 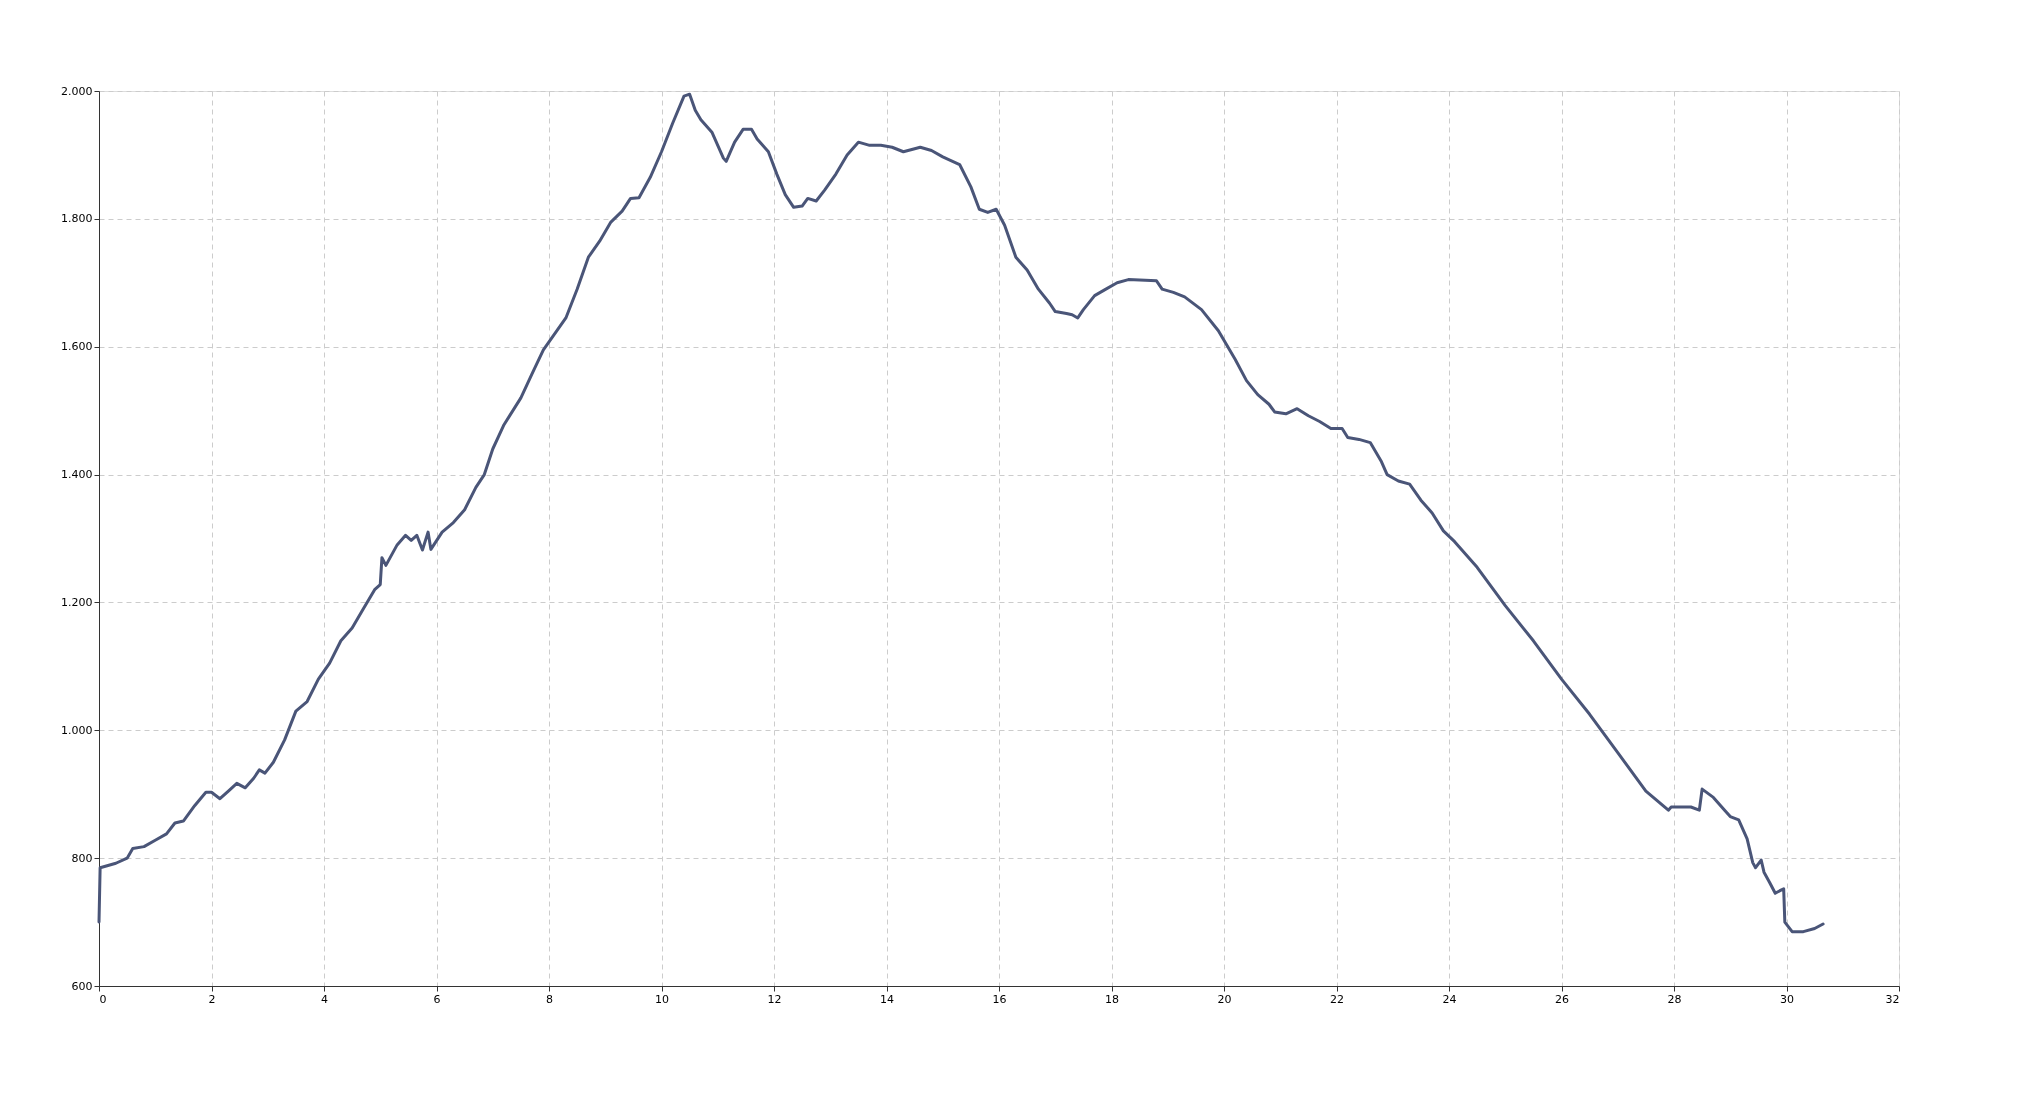 What do you see at coordinates (77, 602) in the screenshot?
I see `y-tick-label: 1.200` at bounding box center [77, 602].